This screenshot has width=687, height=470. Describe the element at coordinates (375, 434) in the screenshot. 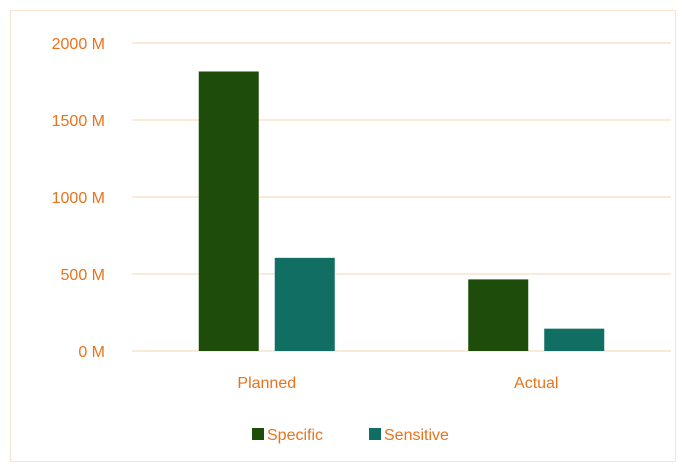

I see `legend-swatch-sensitive` at that location.